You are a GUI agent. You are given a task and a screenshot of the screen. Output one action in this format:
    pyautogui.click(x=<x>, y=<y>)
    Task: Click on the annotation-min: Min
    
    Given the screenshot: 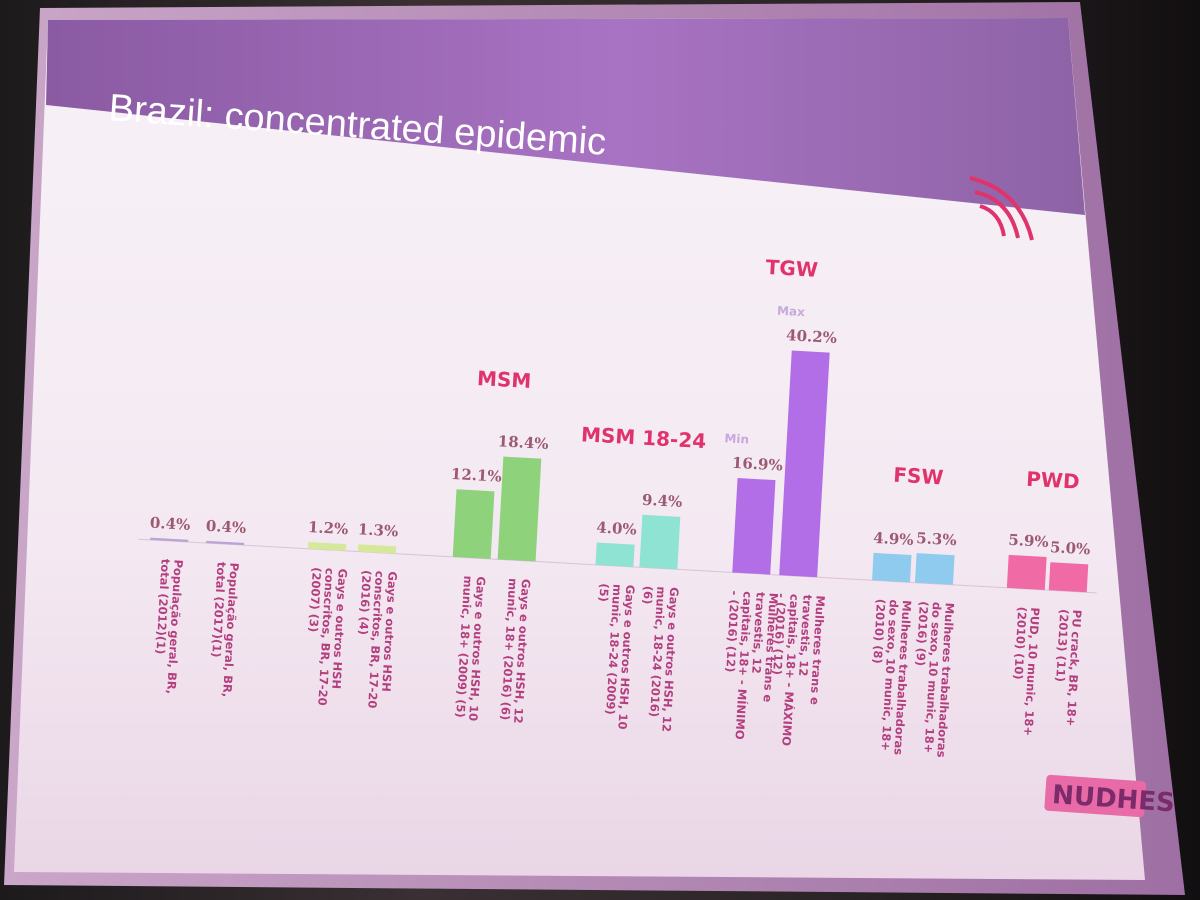 What is the action you would take?
    pyautogui.click(x=736, y=438)
    